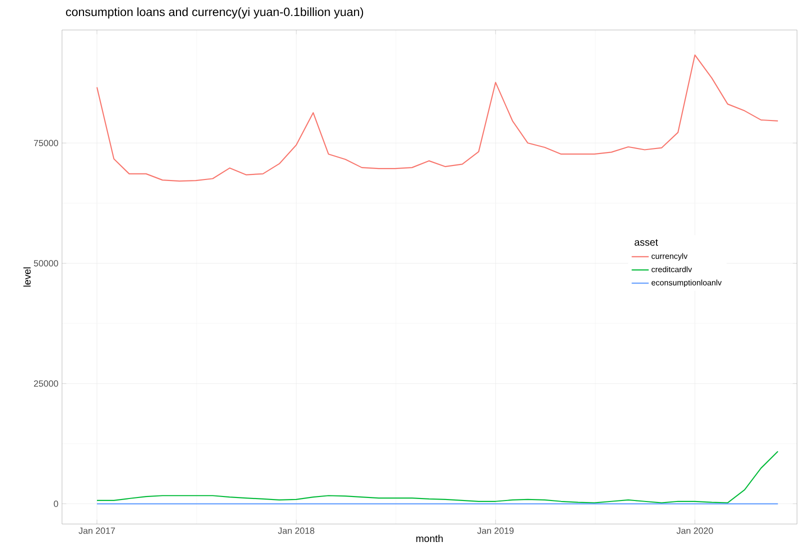  Describe the element at coordinates (215, 13) in the screenshot. I see `chart-title: consumption loans and currency(yi yuan-0.1billion yuan)` at that location.